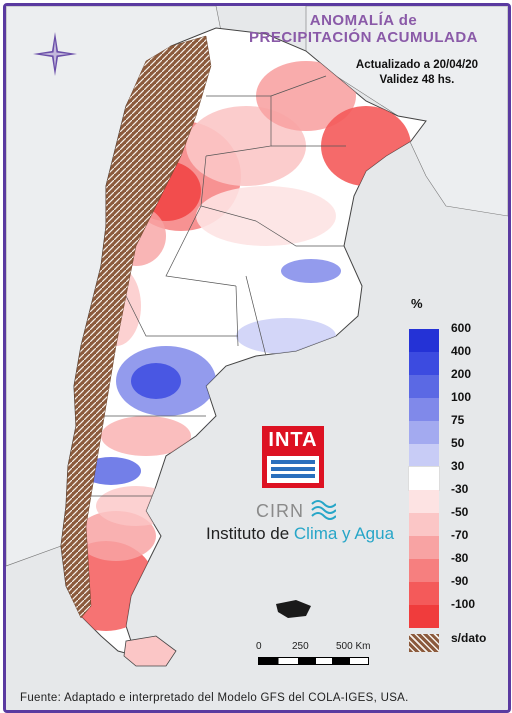 The width and height of the screenshot is (512, 713). What do you see at coordinates (313, 661) in the screenshot?
I see `scale-bar-graphic` at bounding box center [313, 661].